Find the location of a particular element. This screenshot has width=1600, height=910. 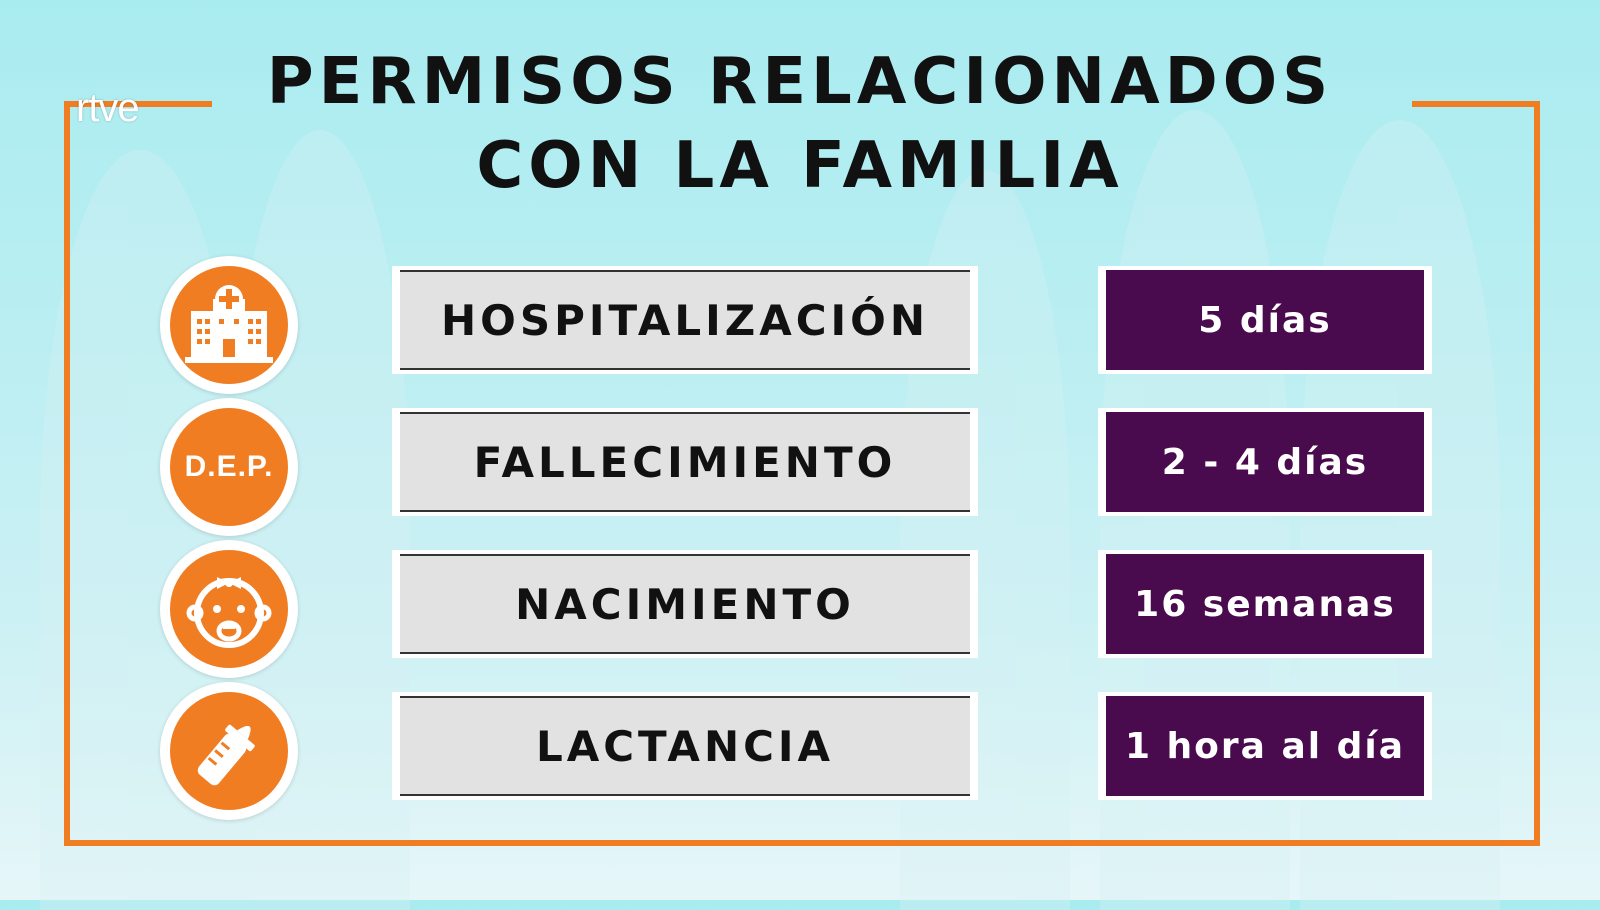

dep-icon-badge: D.E.P. is located at coordinates (229, 467).